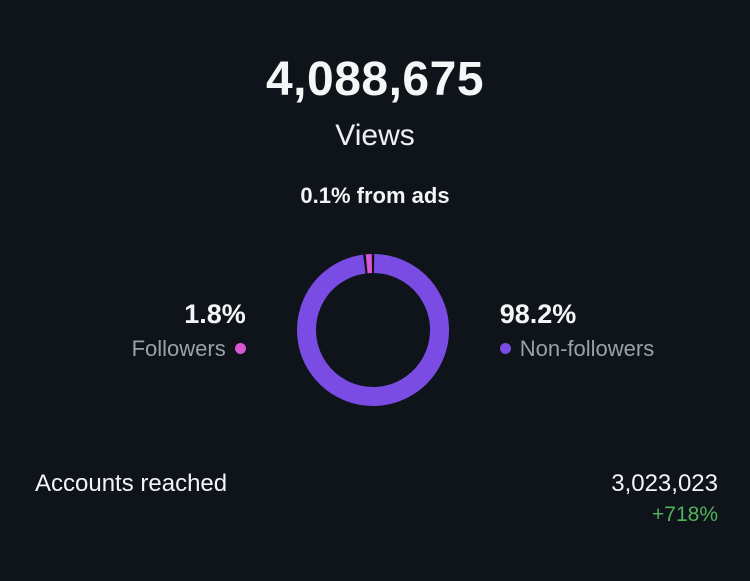 The height and width of the screenshot is (581, 750). I want to click on legend-non-followers: 98.2% Non-followers, so click(577, 330).